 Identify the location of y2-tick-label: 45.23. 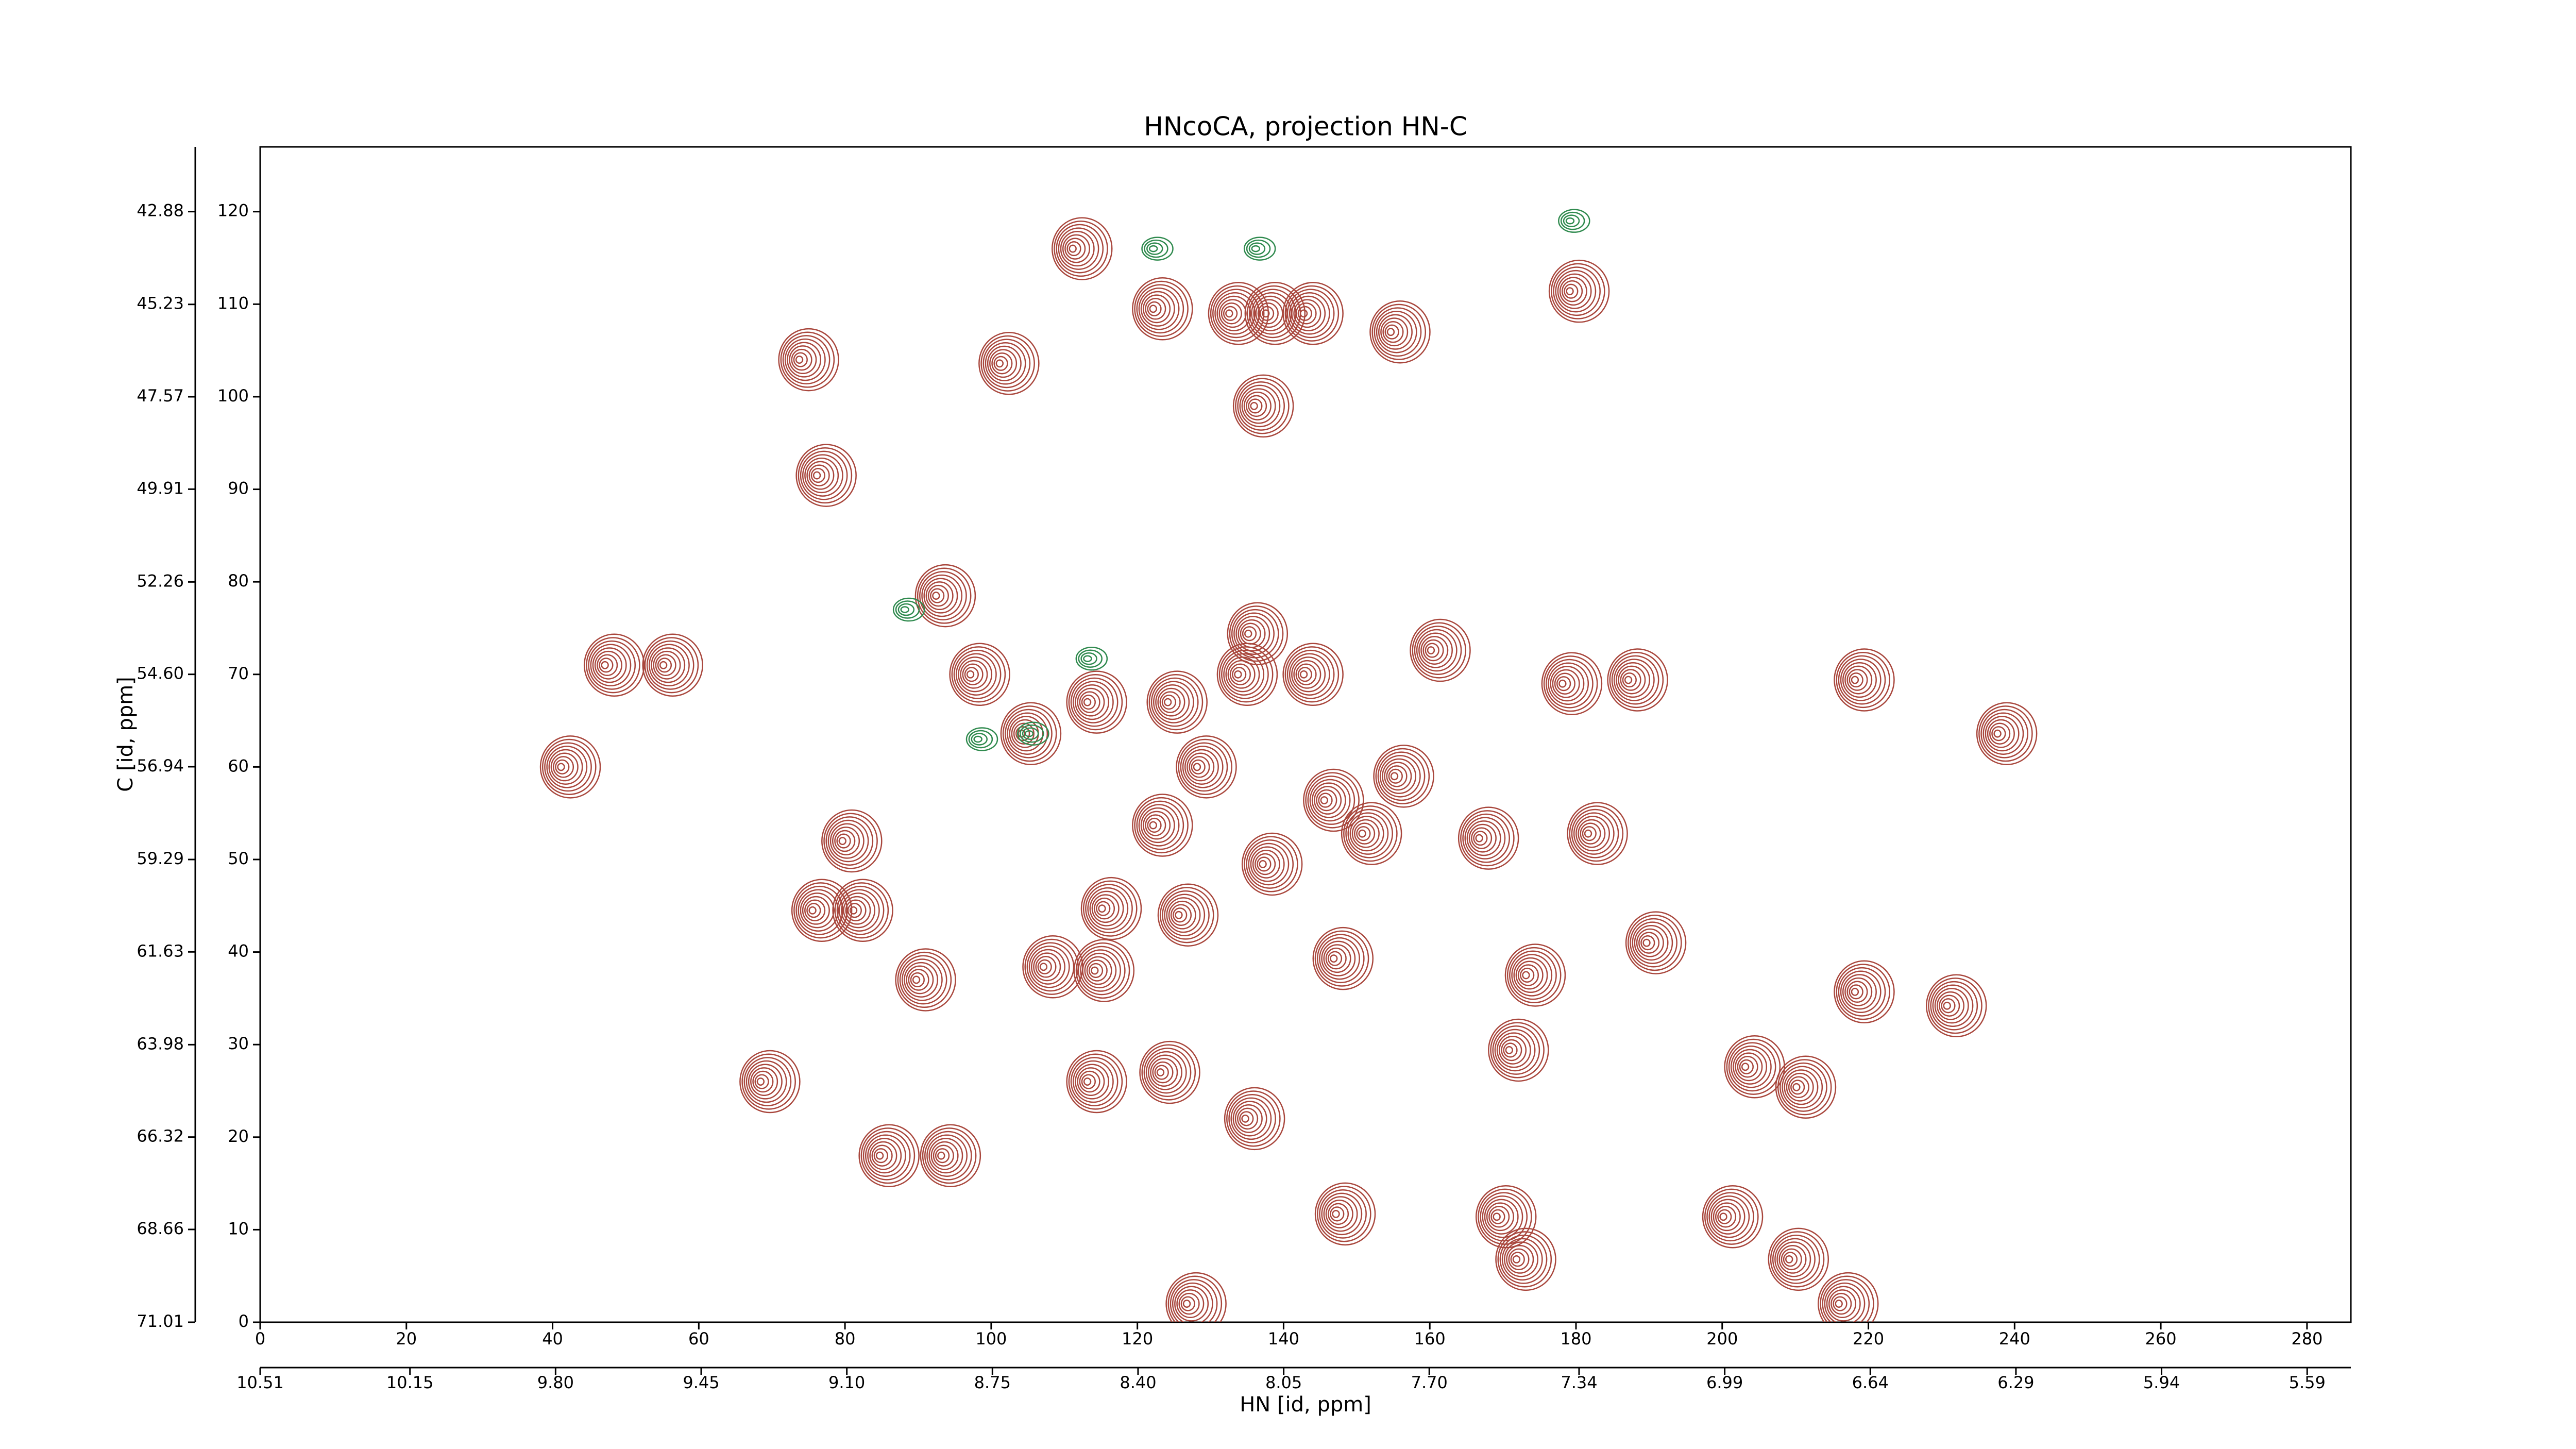
(160, 303).